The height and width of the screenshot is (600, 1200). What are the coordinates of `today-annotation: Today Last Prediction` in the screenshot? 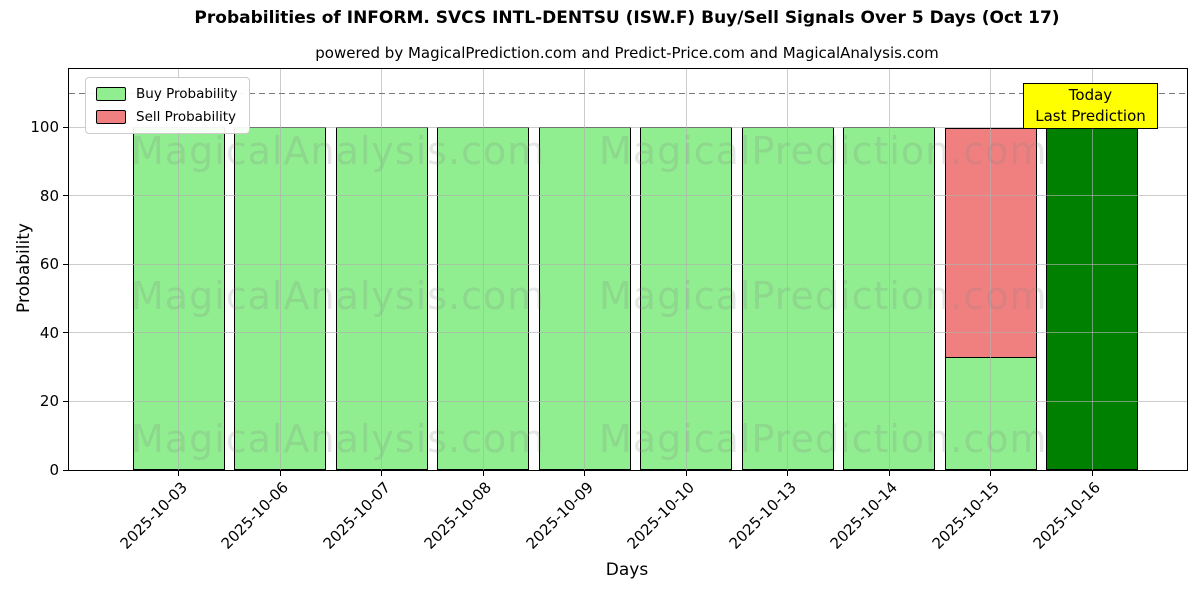 It's located at (1090, 106).